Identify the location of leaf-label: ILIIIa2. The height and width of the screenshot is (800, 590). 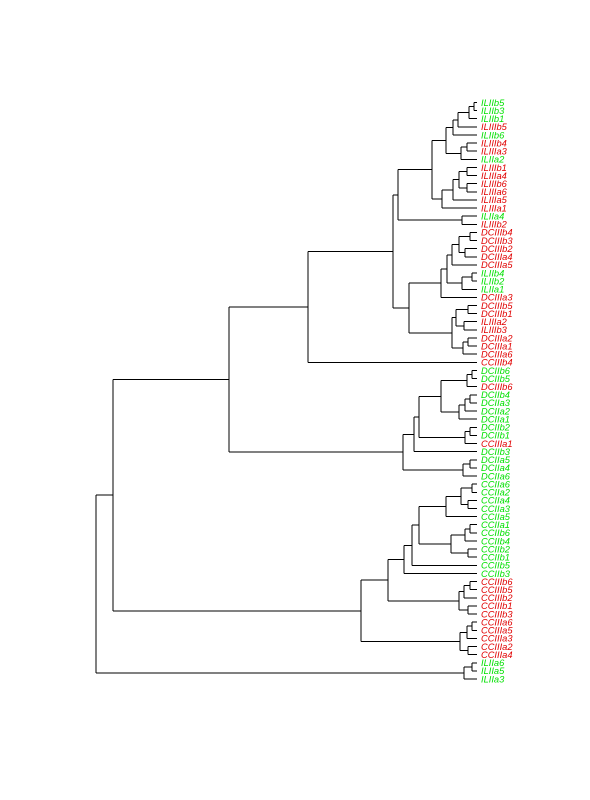
(494, 322).